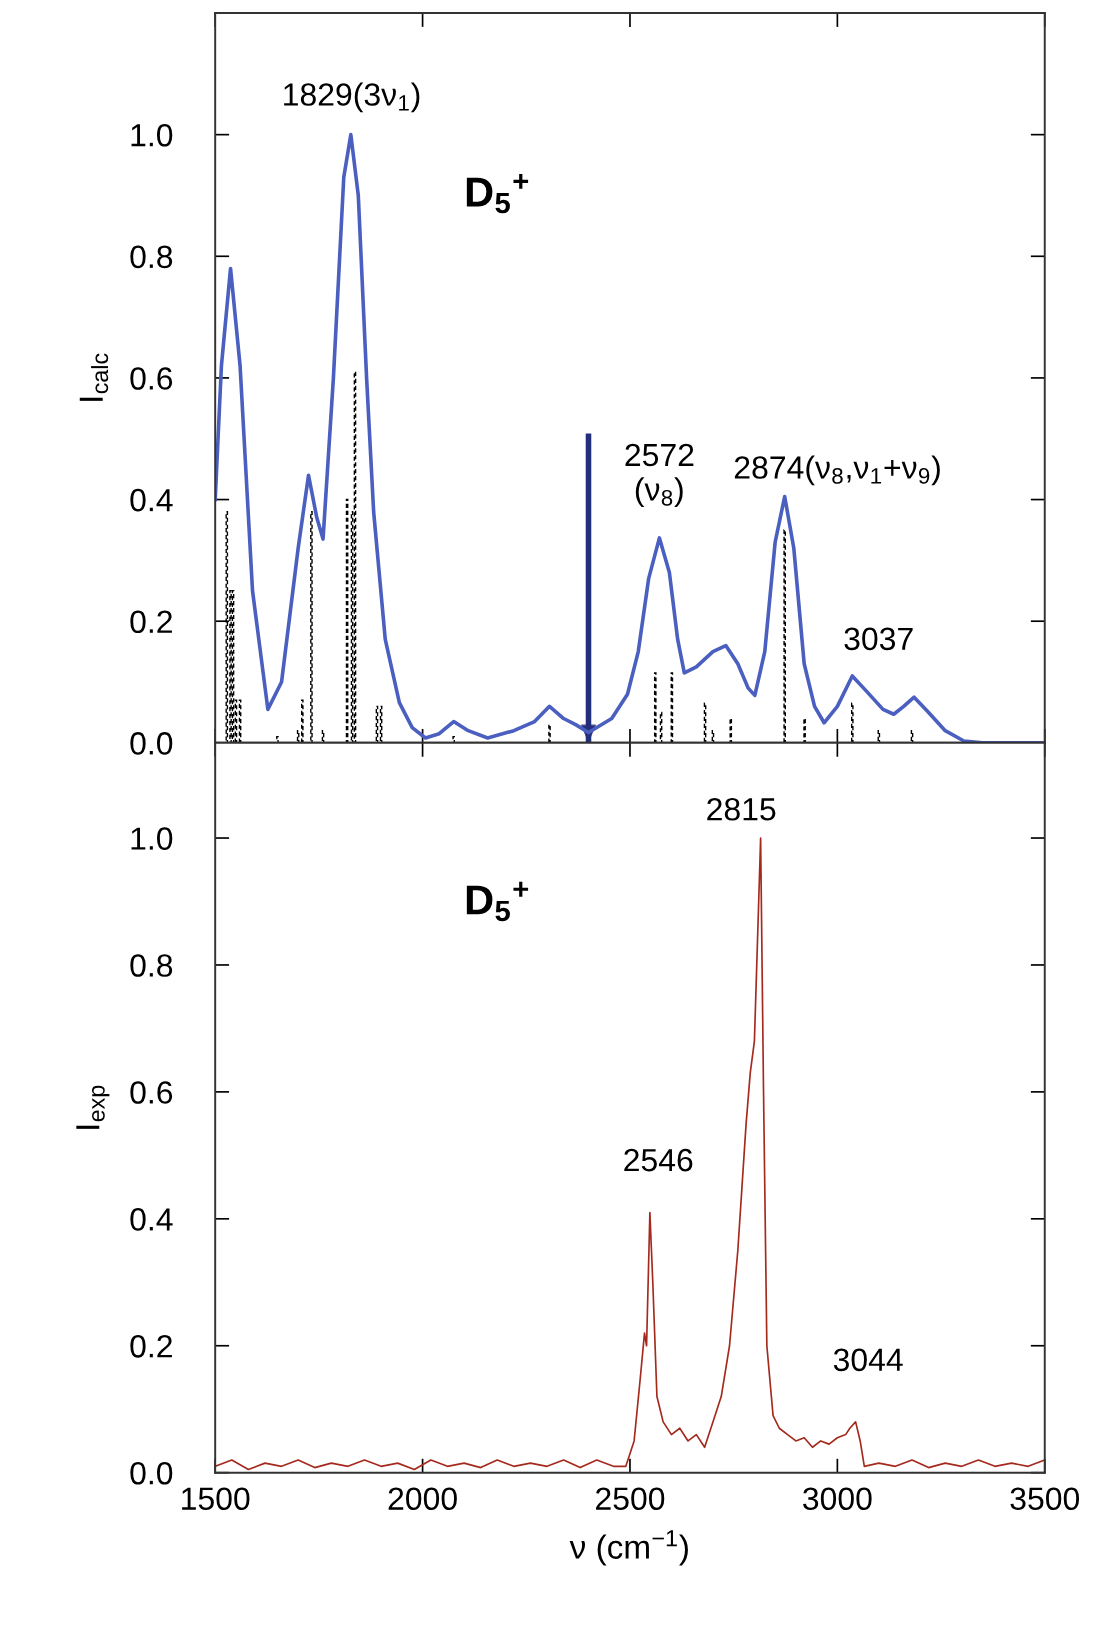 This screenshot has width=1115, height=1626. Describe the element at coordinates (94, 377) in the screenshot. I see `y-axis-title: I$_{calc}$` at that location.